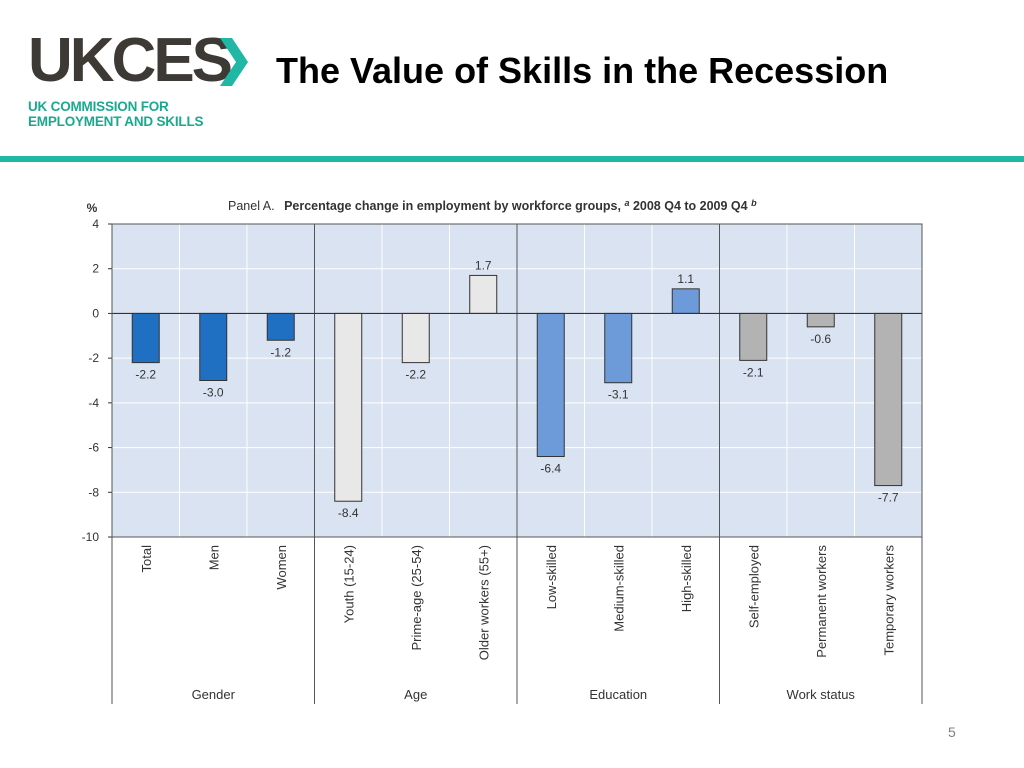  What do you see at coordinates (685, 279) in the screenshot?
I see `data-label: 1.1` at bounding box center [685, 279].